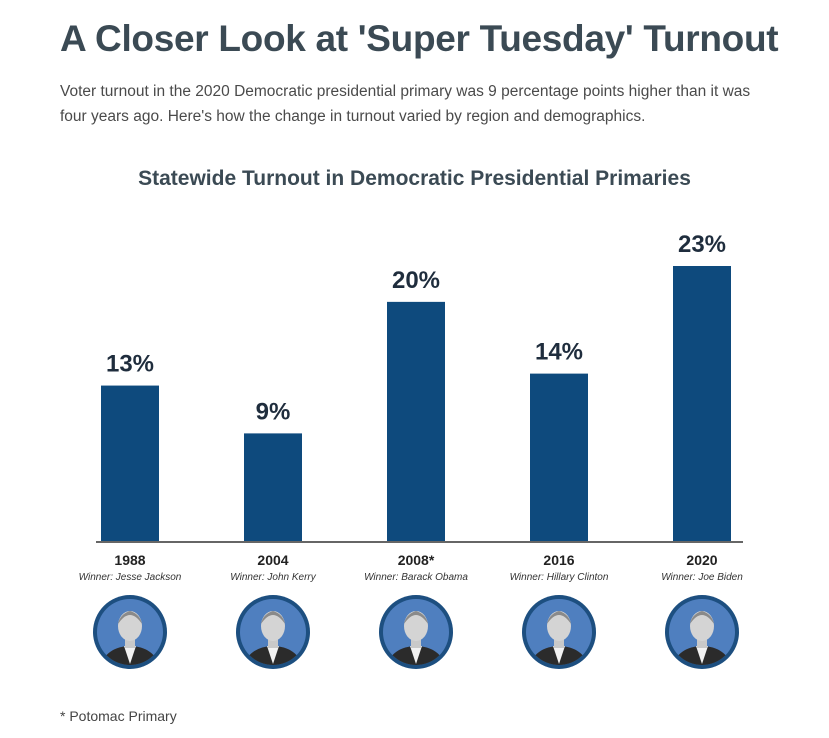  I want to click on portraits-group, so click(416, 632).